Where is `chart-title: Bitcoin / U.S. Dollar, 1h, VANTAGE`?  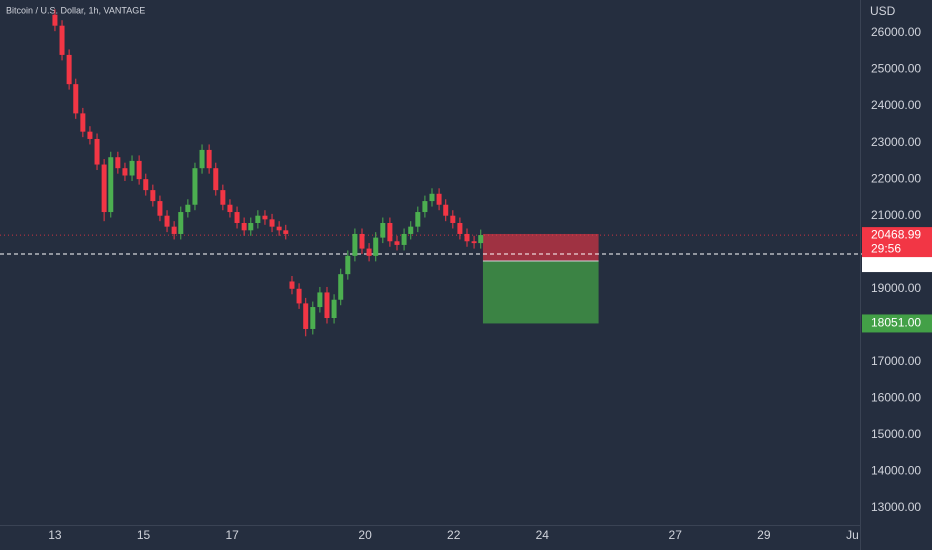 chart-title: Bitcoin / U.S. Dollar, 1h, VANTAGE is located at coordinates (75, 10).